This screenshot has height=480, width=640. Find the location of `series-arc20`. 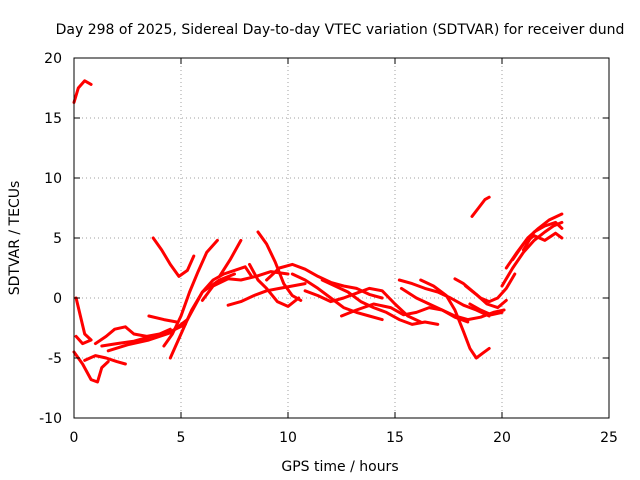

series-arc20 is located at coordinates (380, 302).